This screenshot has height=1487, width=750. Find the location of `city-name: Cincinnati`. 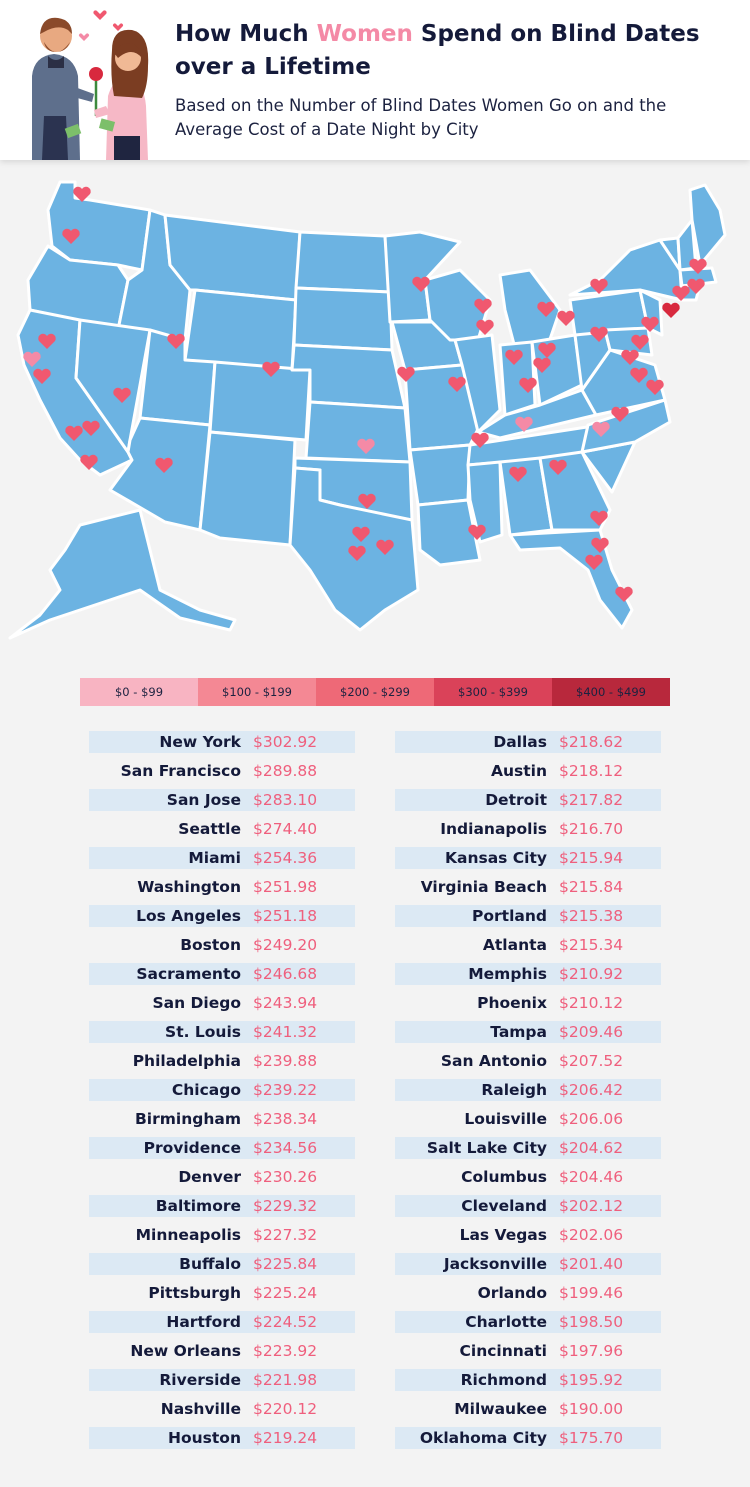

city-name: Cincinnati is located at coordinates (503, 1351).